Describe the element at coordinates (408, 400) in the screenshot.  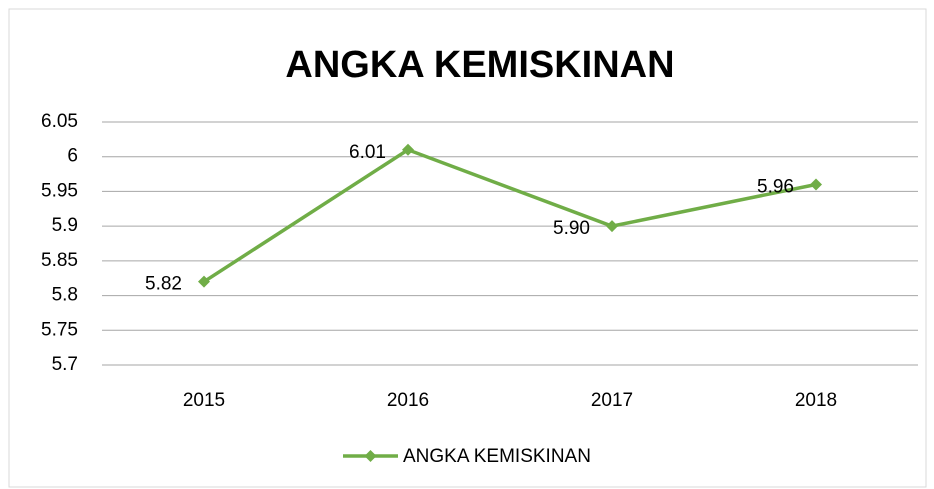
I see `x-tick-label: 2016` at that location.